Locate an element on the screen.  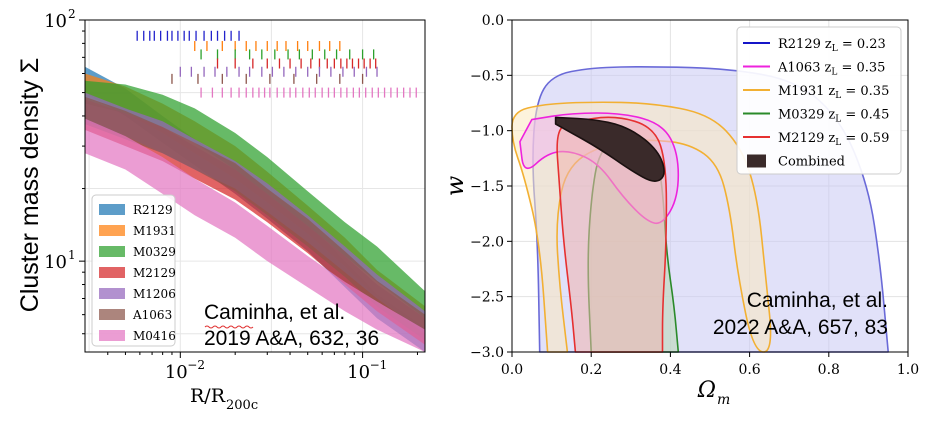
legend-label-a1063: A1063 zL = 0.35 is located at coordinates (831, 69).